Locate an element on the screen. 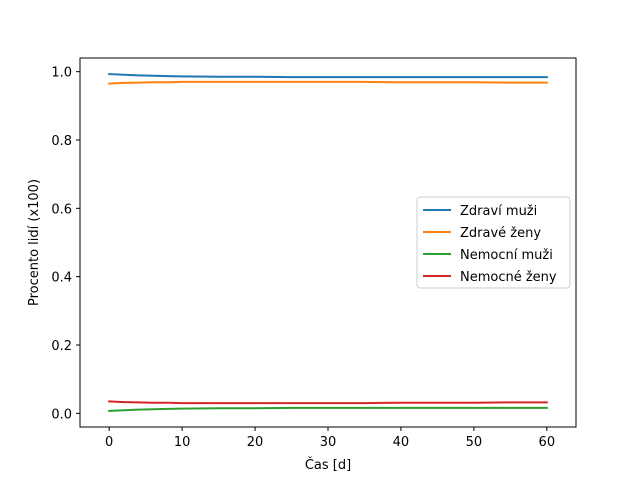  x-tick-label: 30 is located at coordinates (328, 442).